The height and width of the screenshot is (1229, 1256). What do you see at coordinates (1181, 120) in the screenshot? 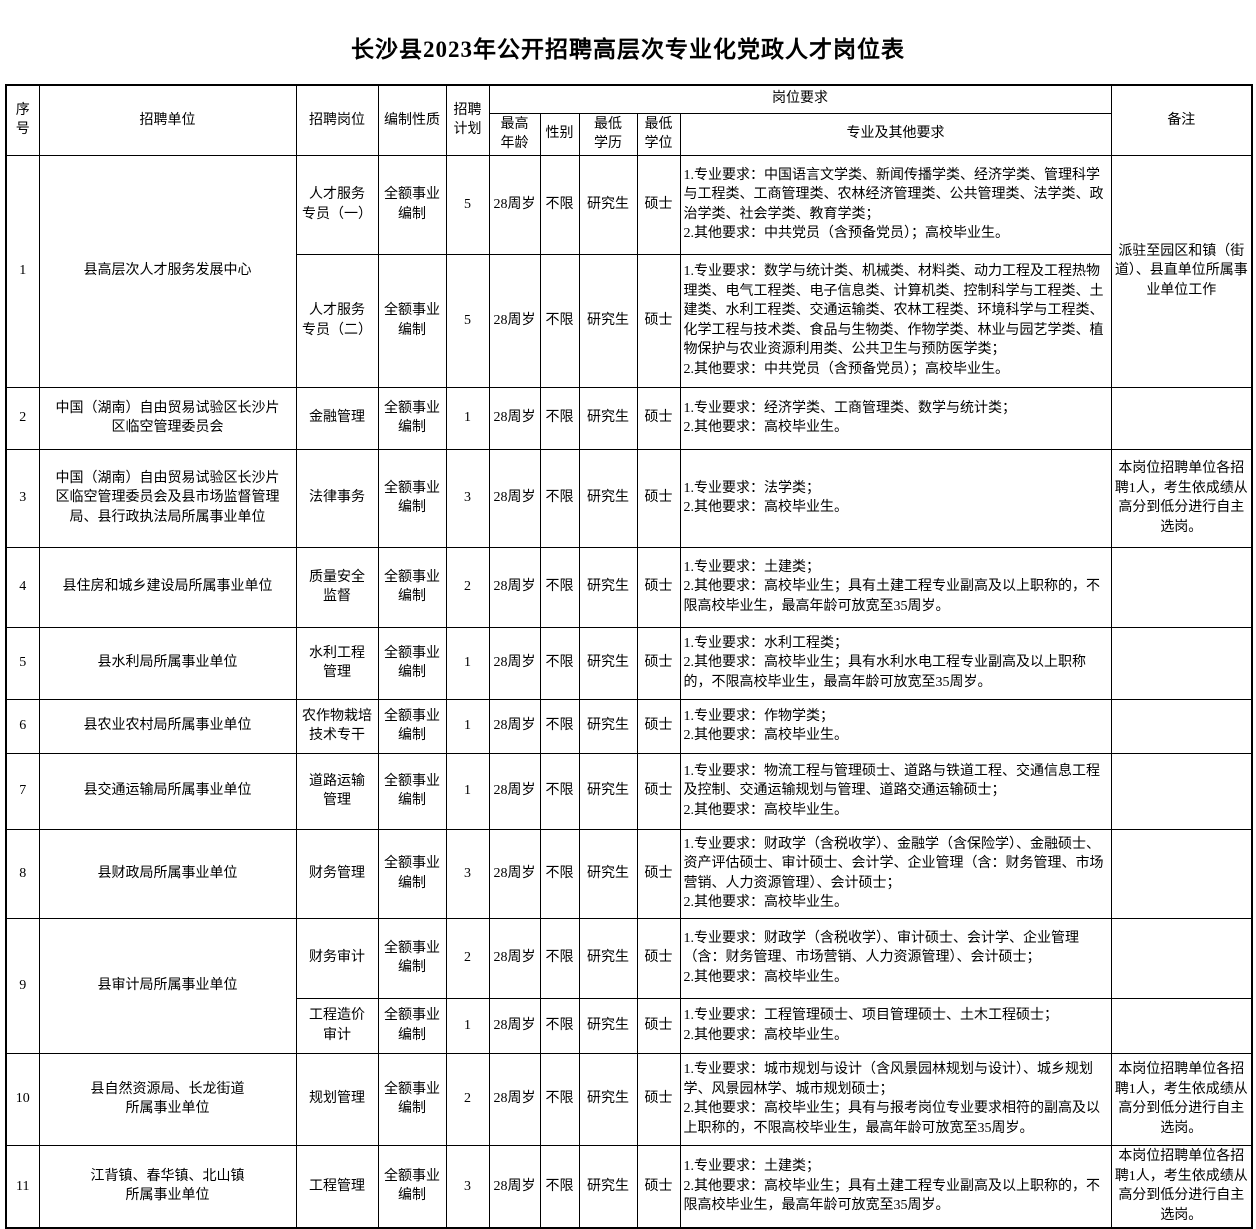
I see `header-remark: 备注` at bounding box center [1181, 120].